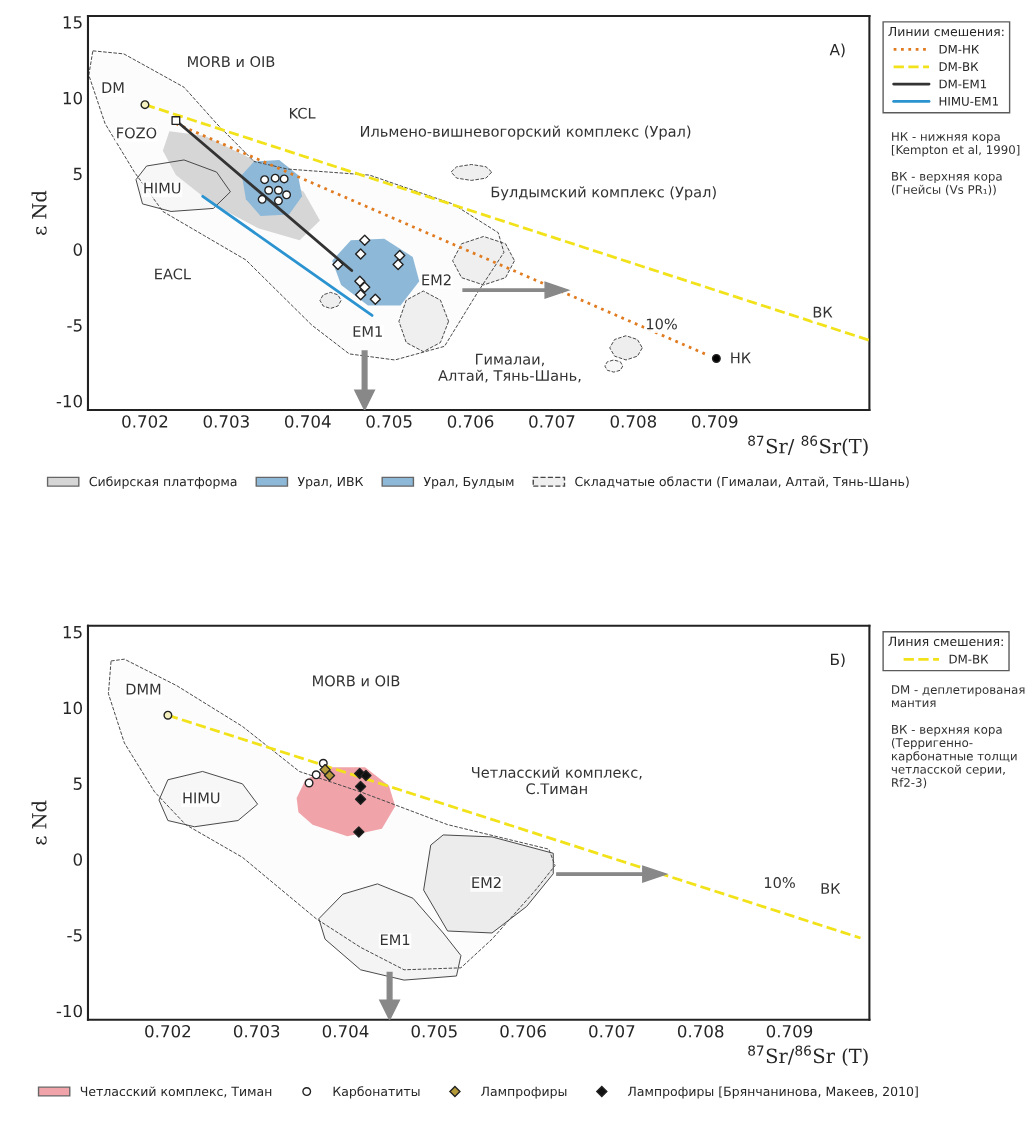 This screenshot has height=1142, width=1035. Describe the element at coordinates (838, 660) in the screenshot. I see `text: Б)` at that location.